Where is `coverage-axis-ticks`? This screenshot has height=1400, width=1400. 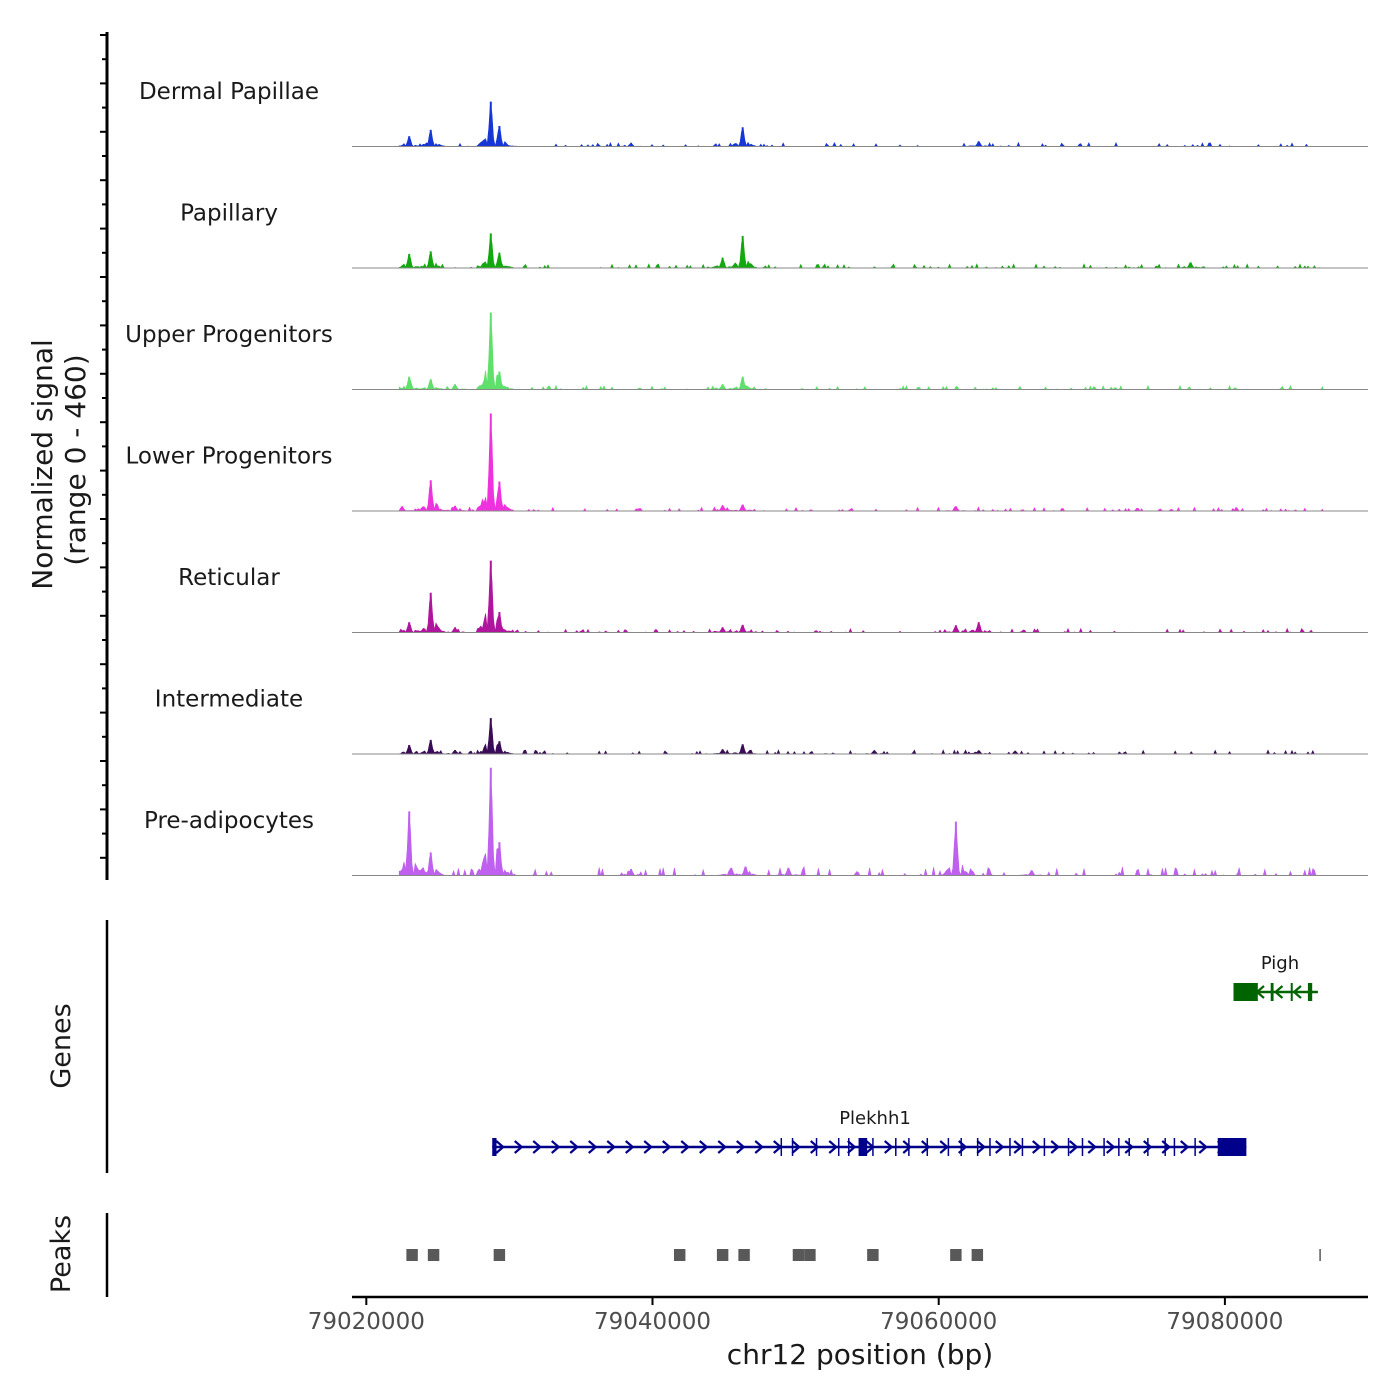
coverage-axis-ticks is located at coordinates (103, 446).